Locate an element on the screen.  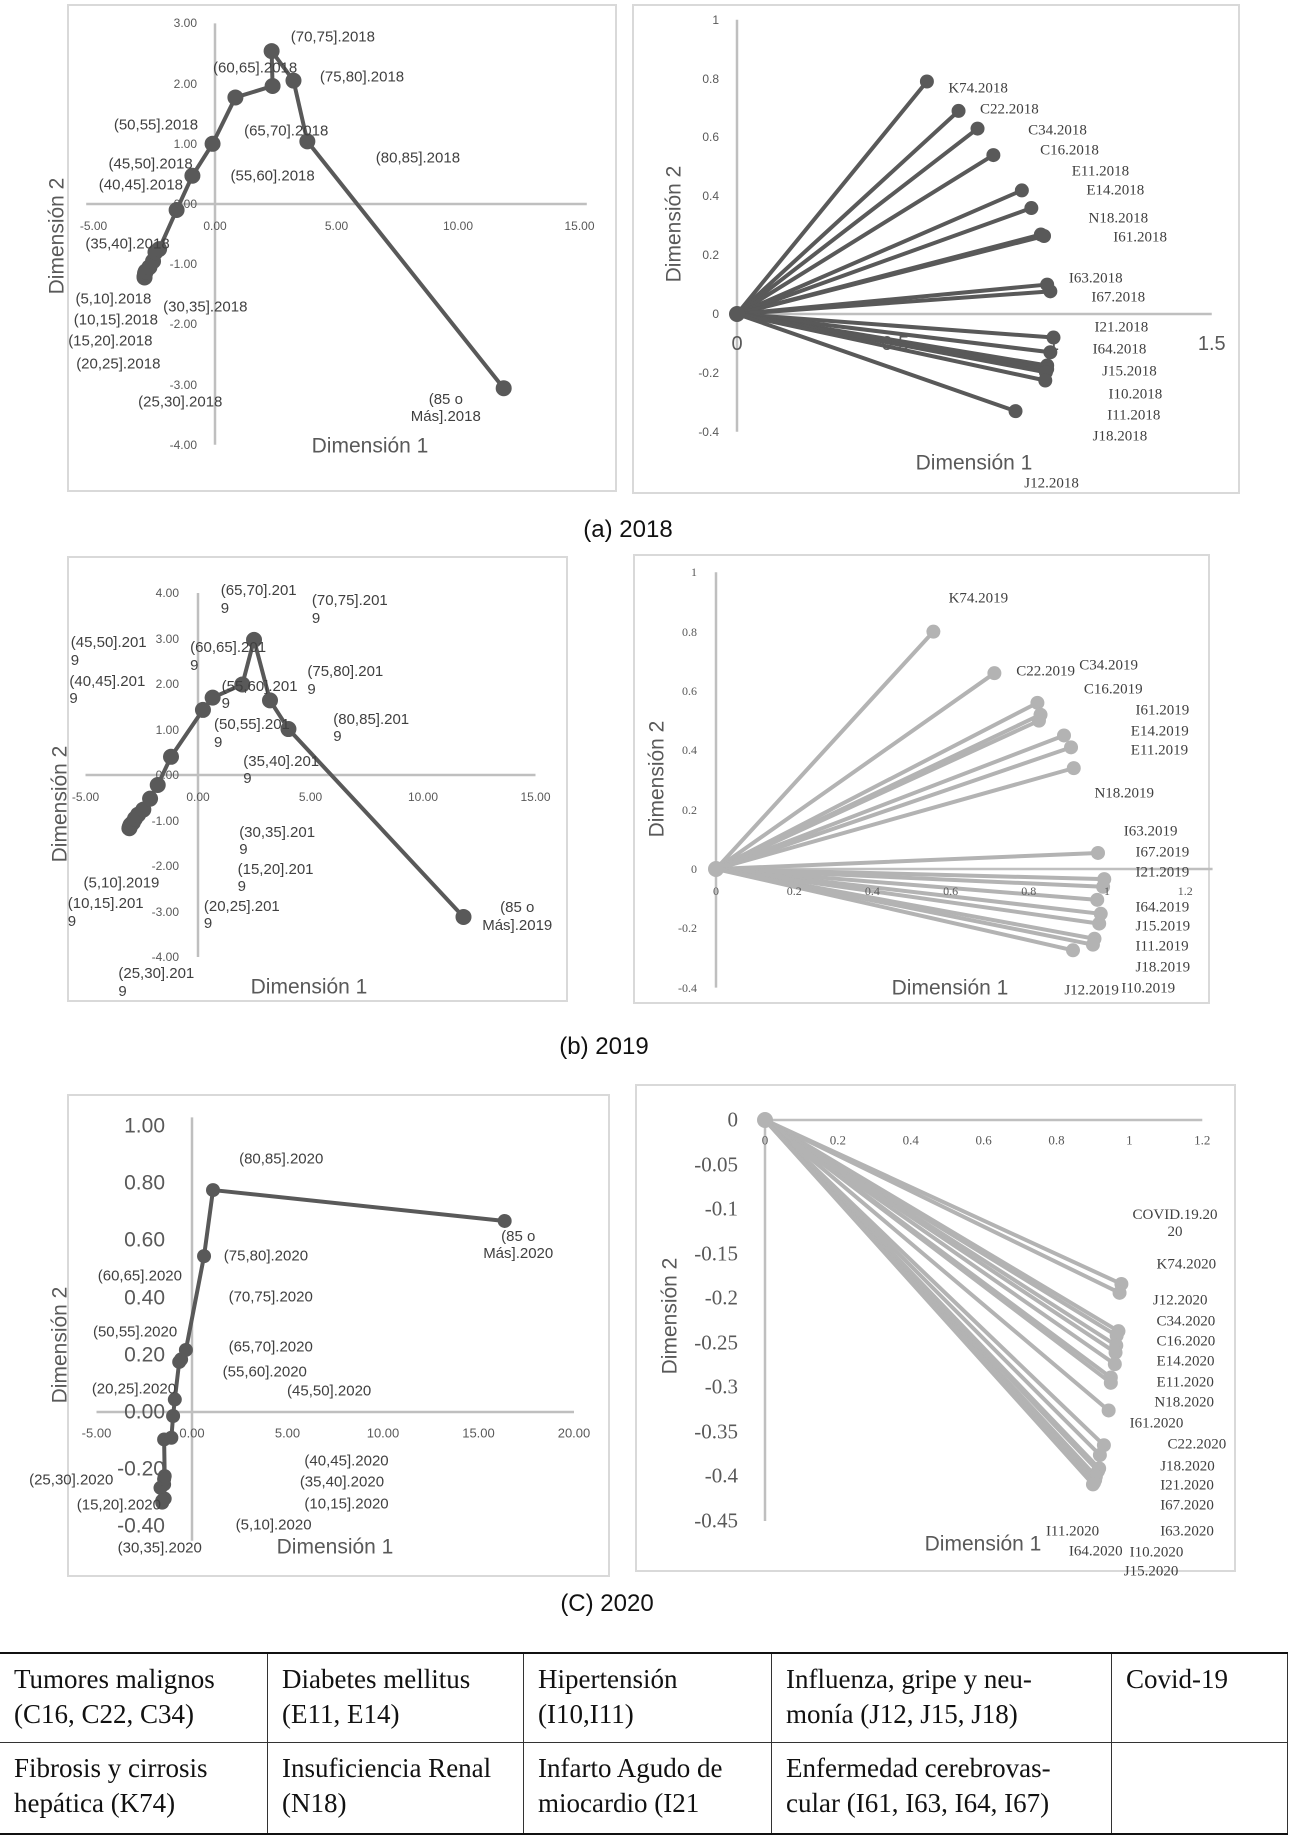
x-tick-label: 10.00 is located at coordinates (458, 226).